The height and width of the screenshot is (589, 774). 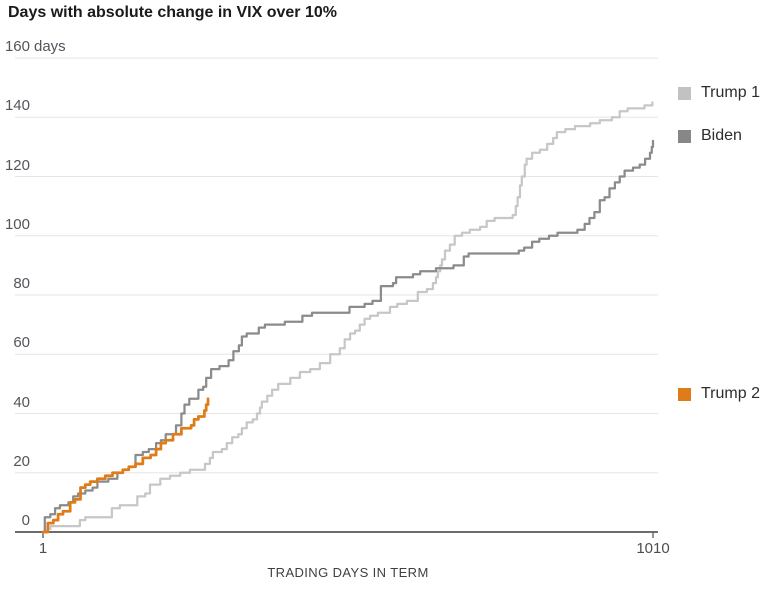 I want to click on y-tick-label: 160, so click(x=17, y=46).